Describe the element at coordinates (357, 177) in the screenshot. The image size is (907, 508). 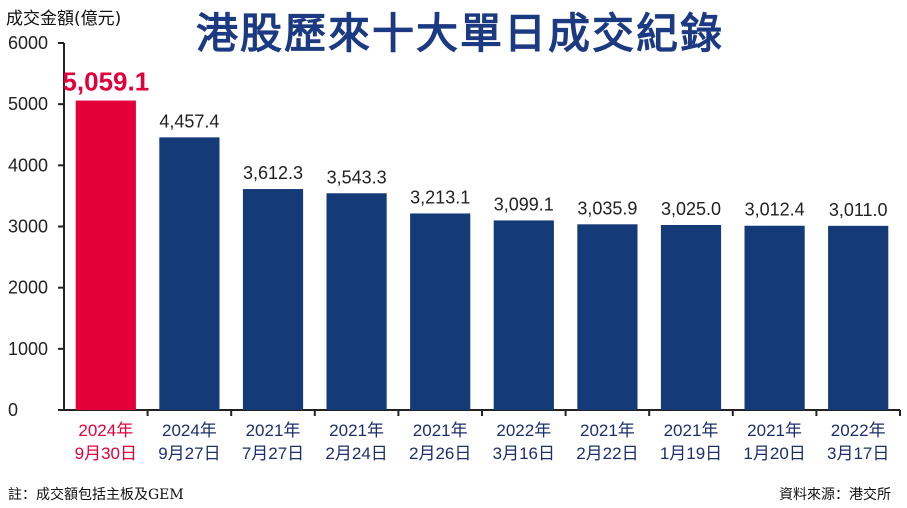
I see `data-label: 3,543.3` at that location.